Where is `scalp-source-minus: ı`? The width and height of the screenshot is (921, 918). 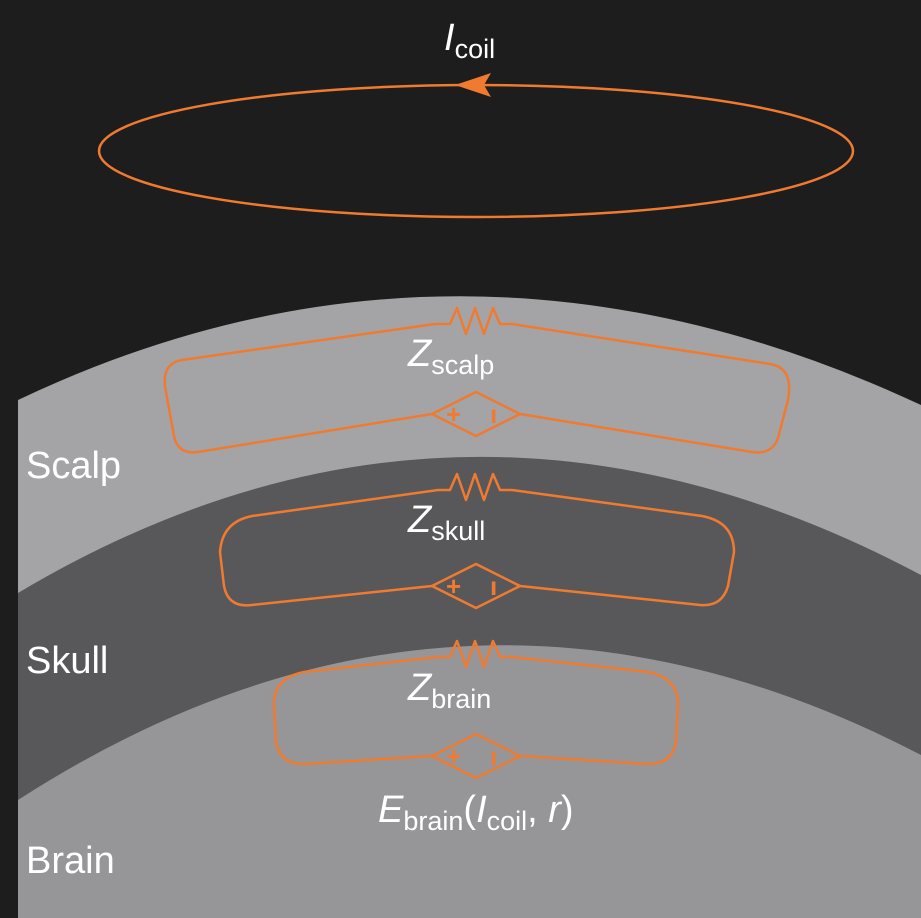
scalp-source-minus: ı is located at coordinates (493, 414).